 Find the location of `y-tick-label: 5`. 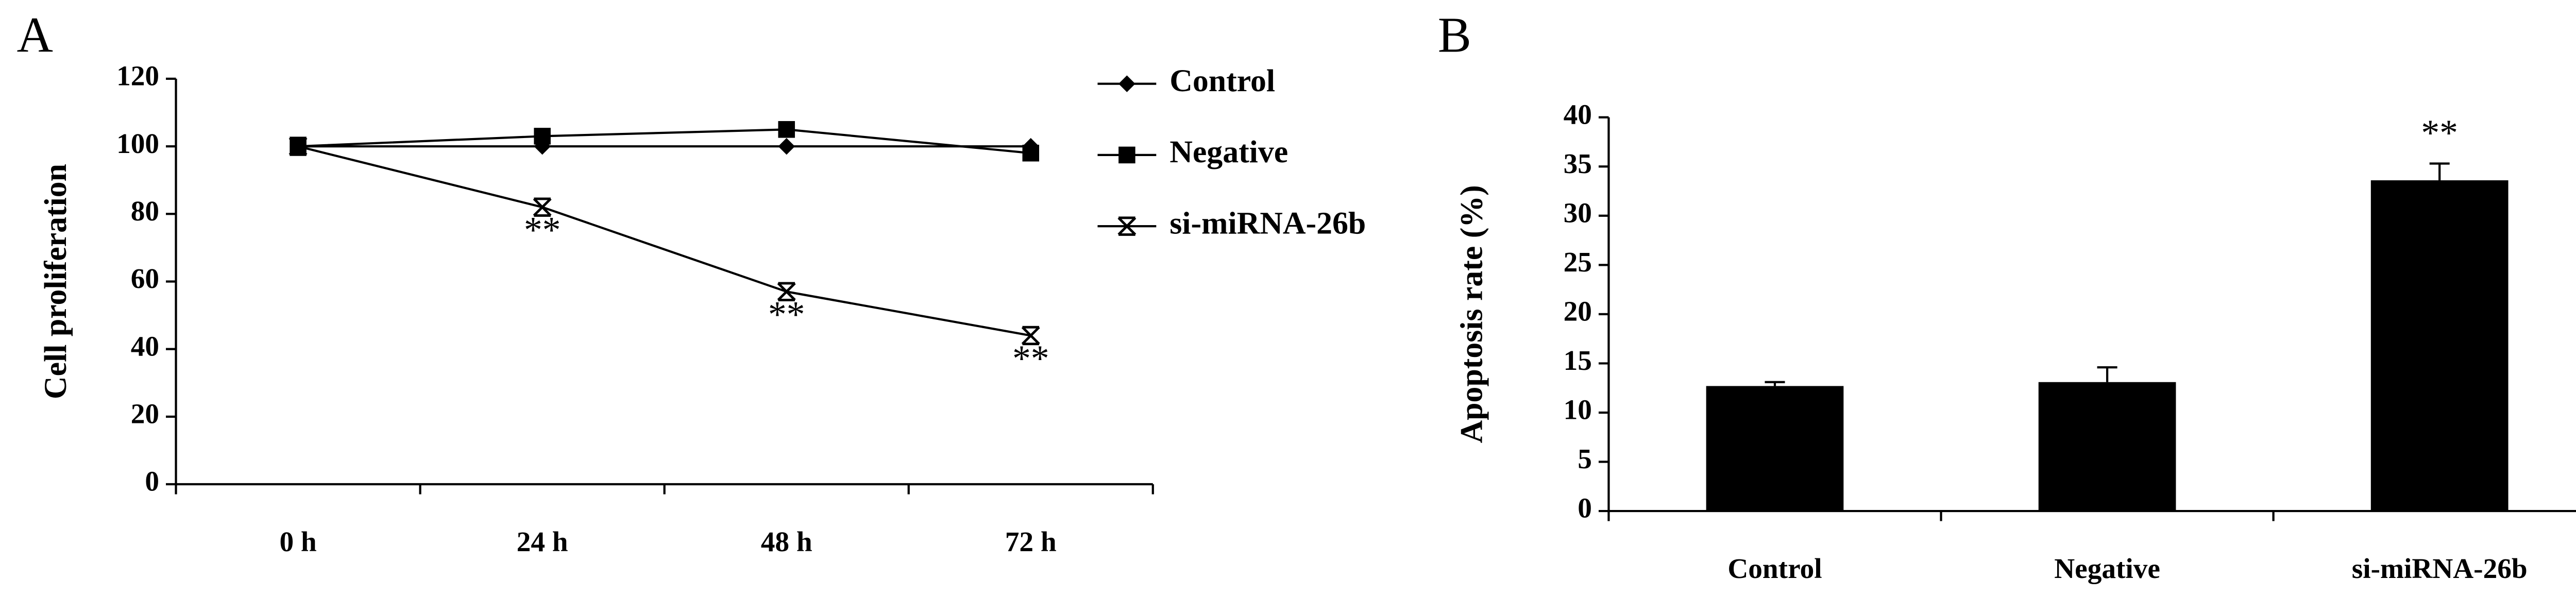

y-tick-label: 5 is located at coordinates (1585, 459).